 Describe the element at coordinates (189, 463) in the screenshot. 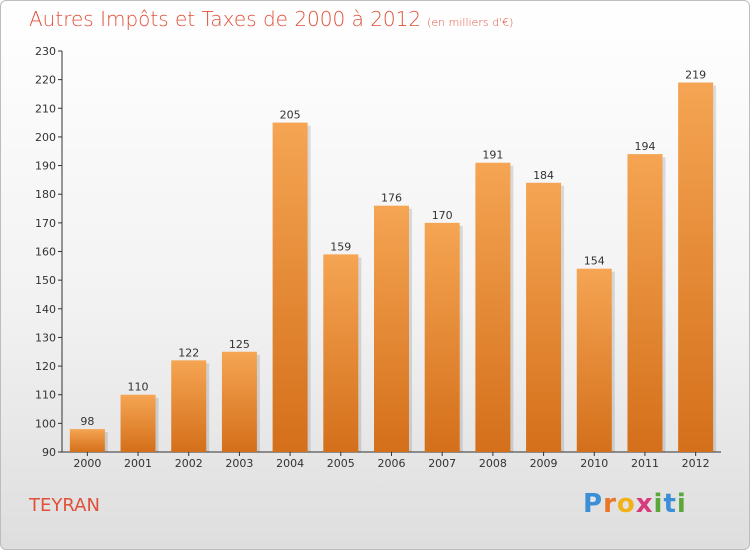

I see `x-tick-label: 2002` at that location.